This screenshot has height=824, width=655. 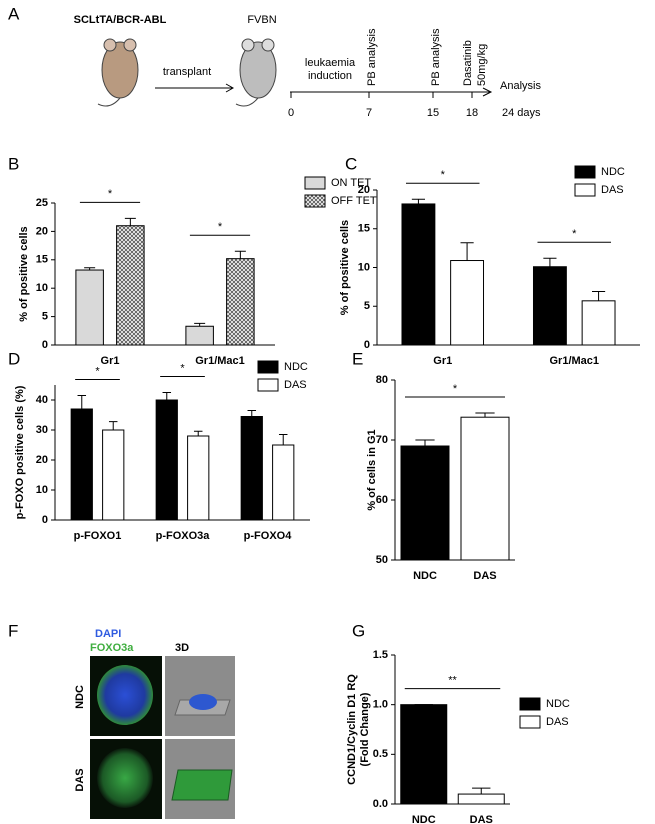 I want to click on y-tick-label: 20, so click(x=42, y=460).